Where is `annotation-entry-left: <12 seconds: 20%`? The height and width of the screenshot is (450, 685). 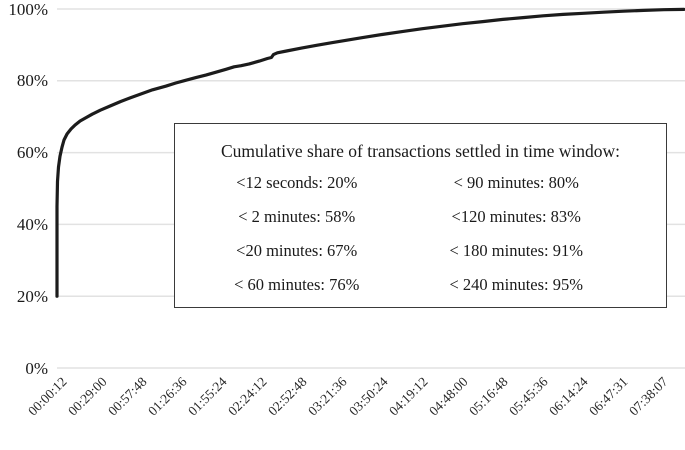 annotation-entry-left: <12 seconds: 20% is located at coordinates (297, 182).